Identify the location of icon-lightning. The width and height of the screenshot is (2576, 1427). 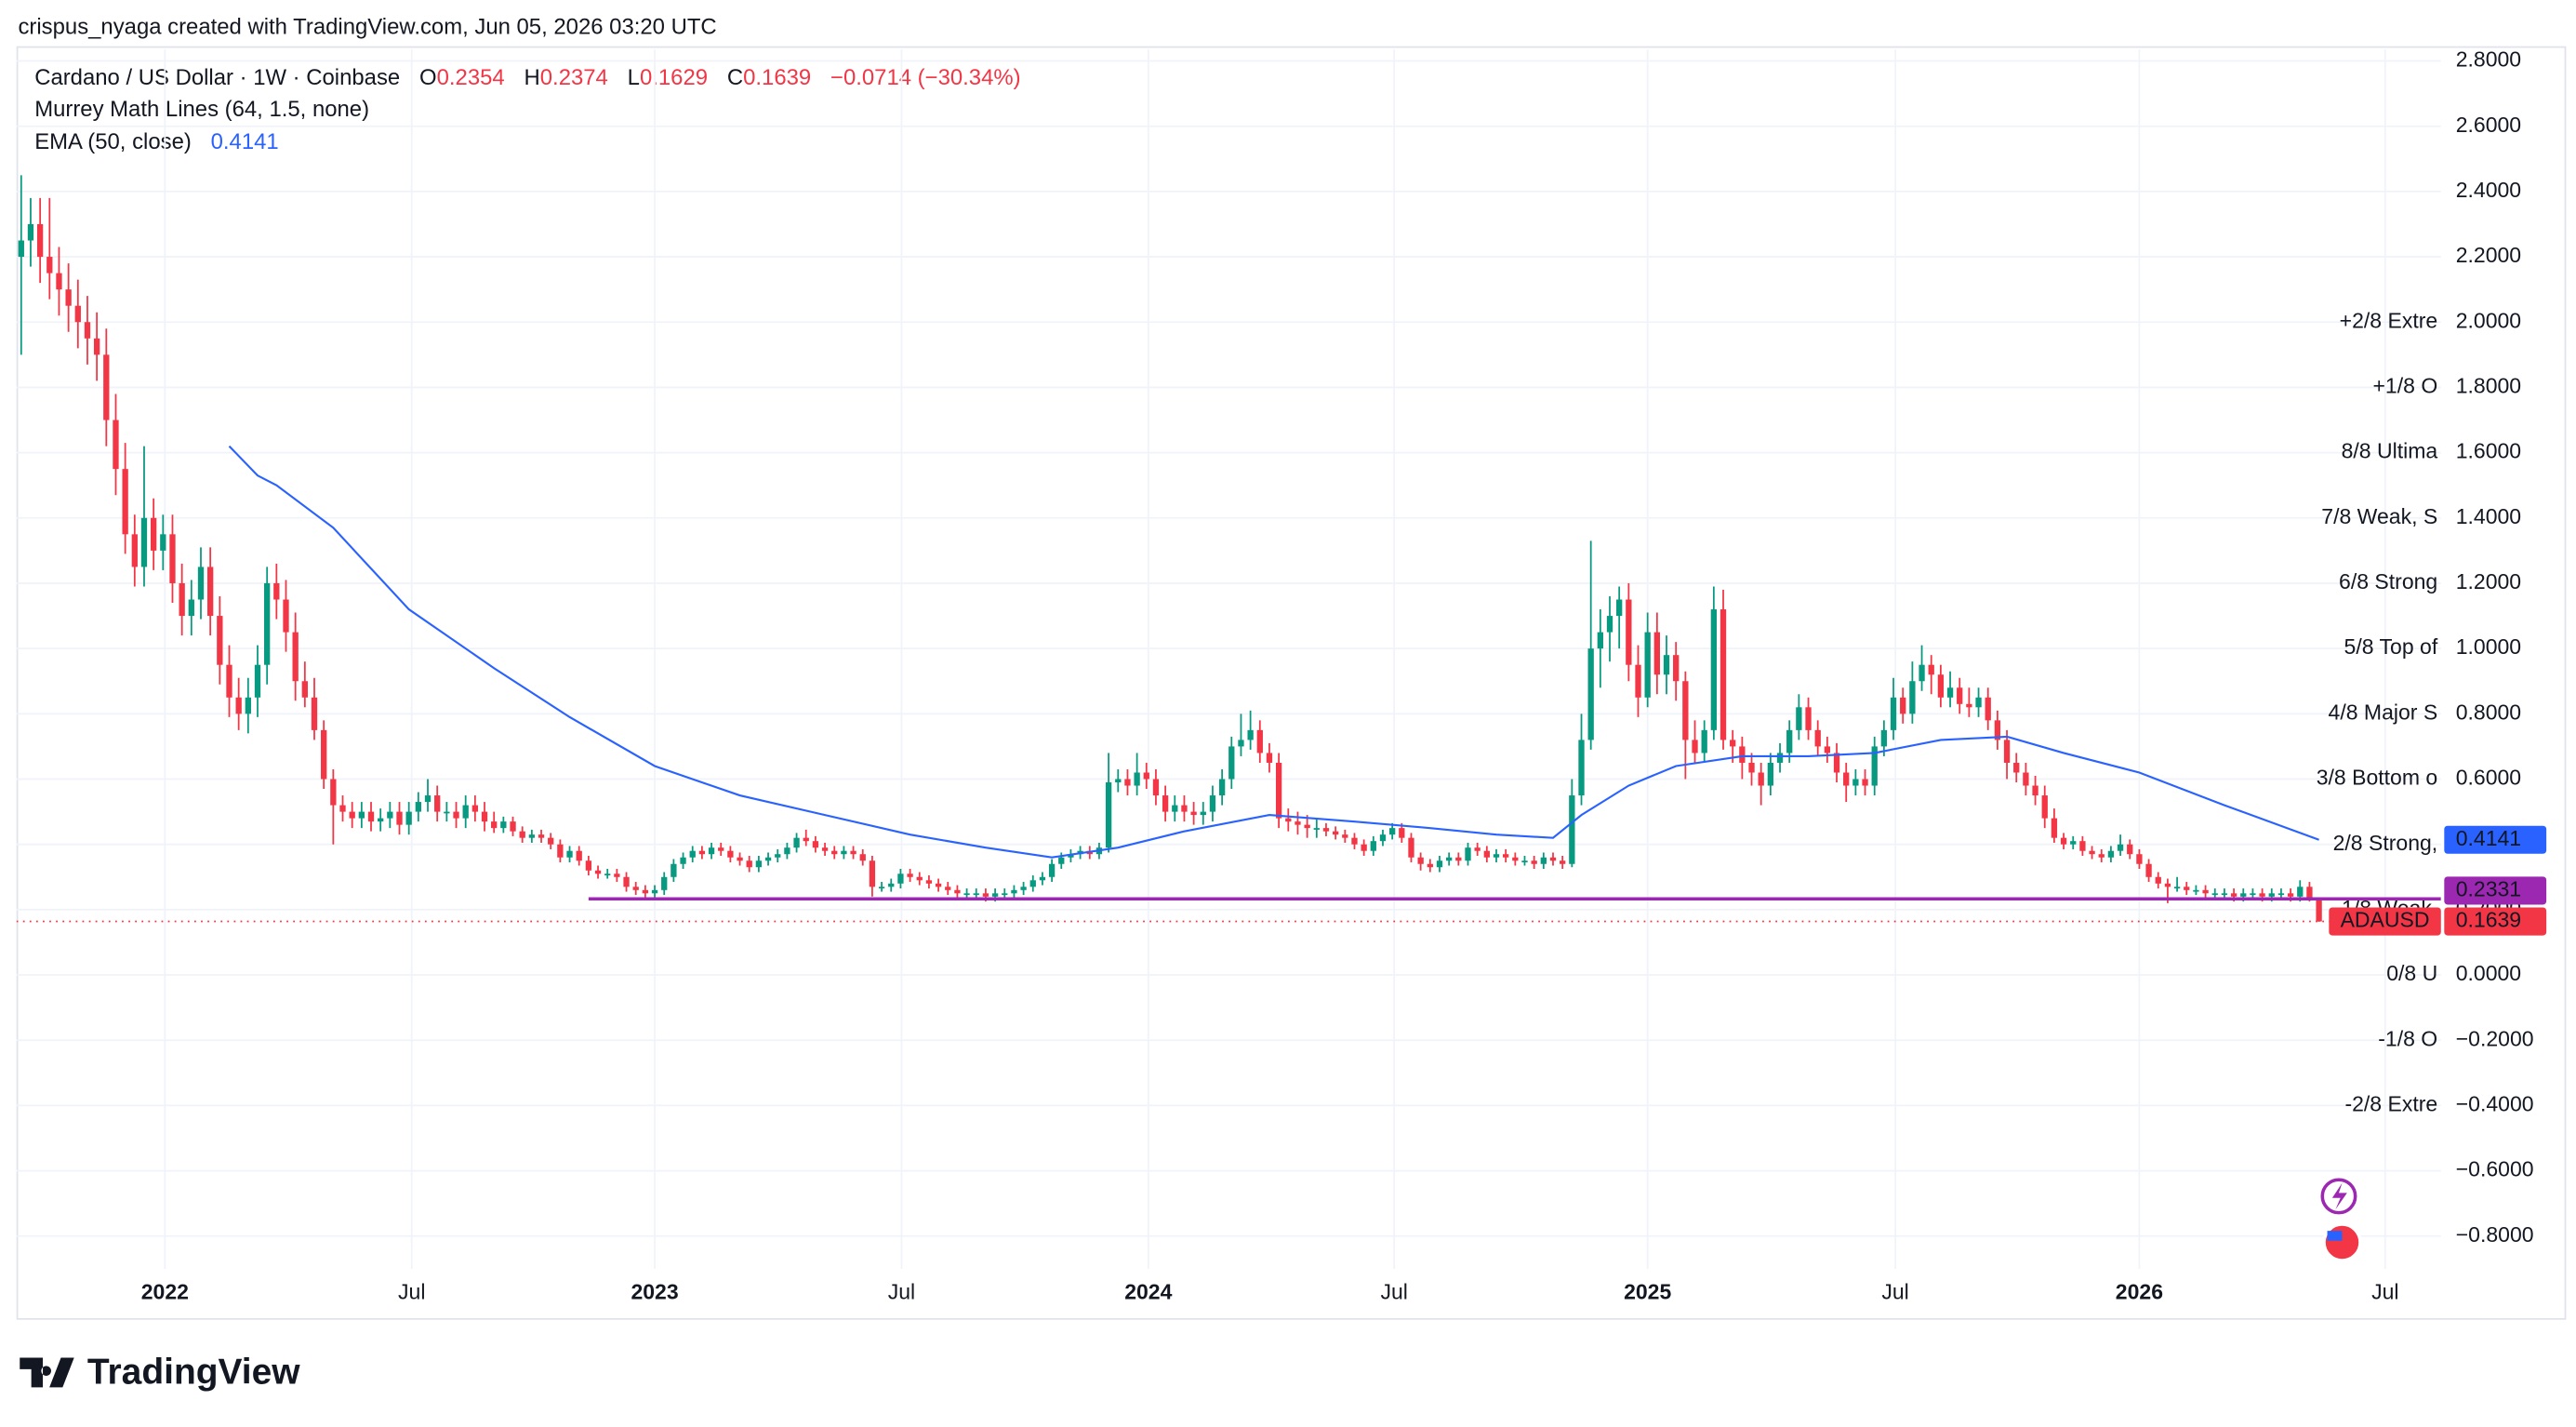
(2338, 1196).